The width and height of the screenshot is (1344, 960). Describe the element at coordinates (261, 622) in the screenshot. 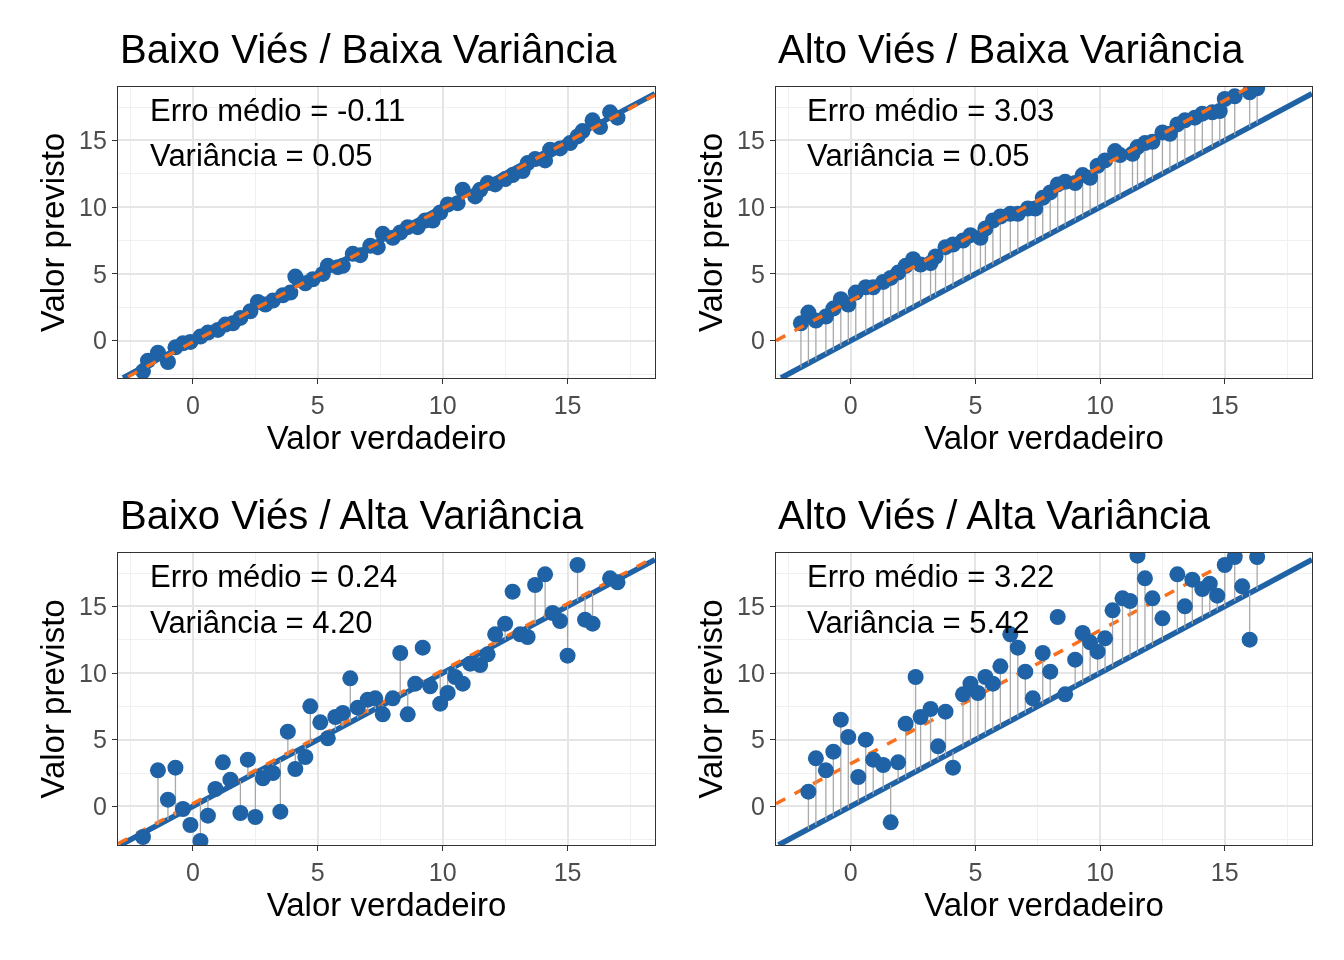

I see `annotation: Variância = 4.20` at that location.